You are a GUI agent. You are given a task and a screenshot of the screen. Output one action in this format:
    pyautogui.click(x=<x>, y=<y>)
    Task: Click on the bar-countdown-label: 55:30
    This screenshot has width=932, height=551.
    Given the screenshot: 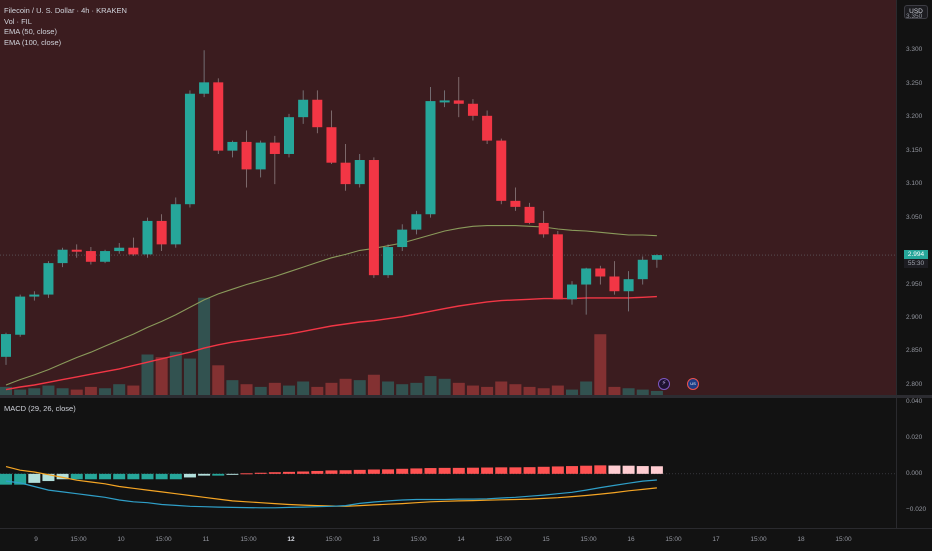 What is the action you would take?
    pyautogui.click(x=916, y=263)
    